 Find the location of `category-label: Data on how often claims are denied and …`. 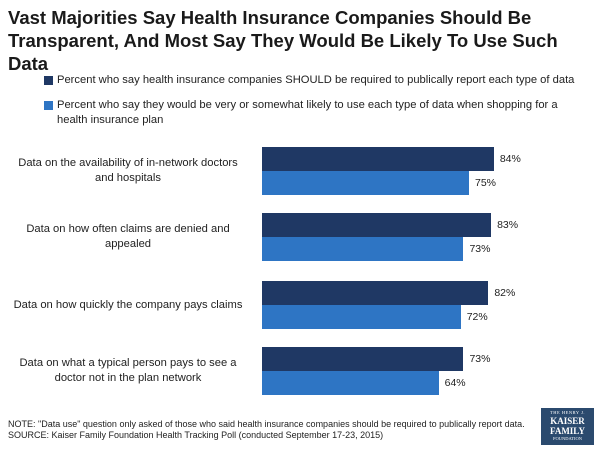

category-label: Data on how often claims are denied and … is located at coordinates (128, 236).